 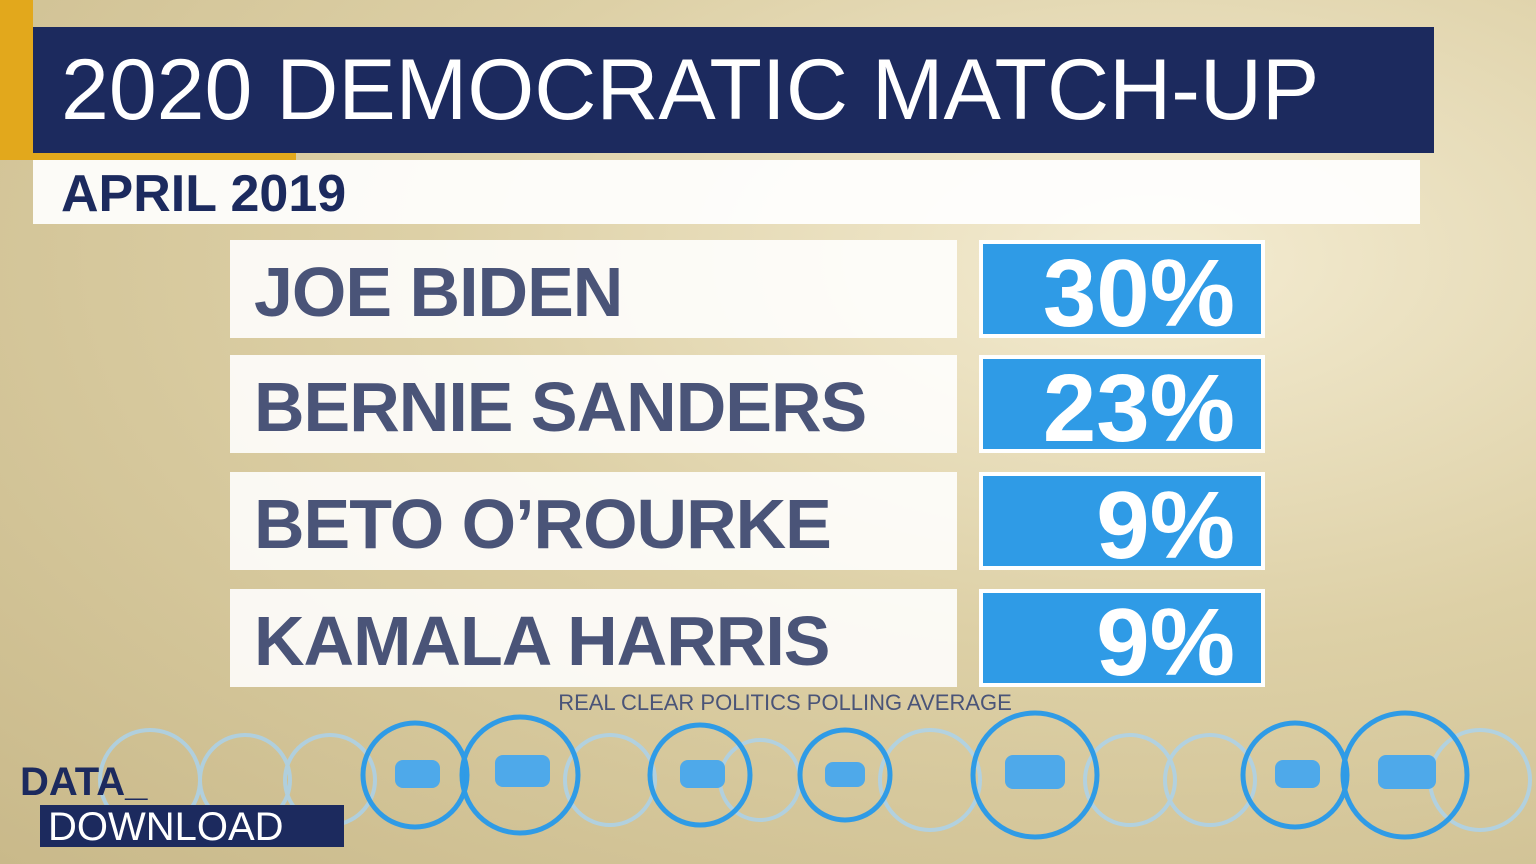 What do you see at coordinates (726, 192) in the screenshot?
I see `subtitle: APRIL 2019` at bounding box center [726, 192].